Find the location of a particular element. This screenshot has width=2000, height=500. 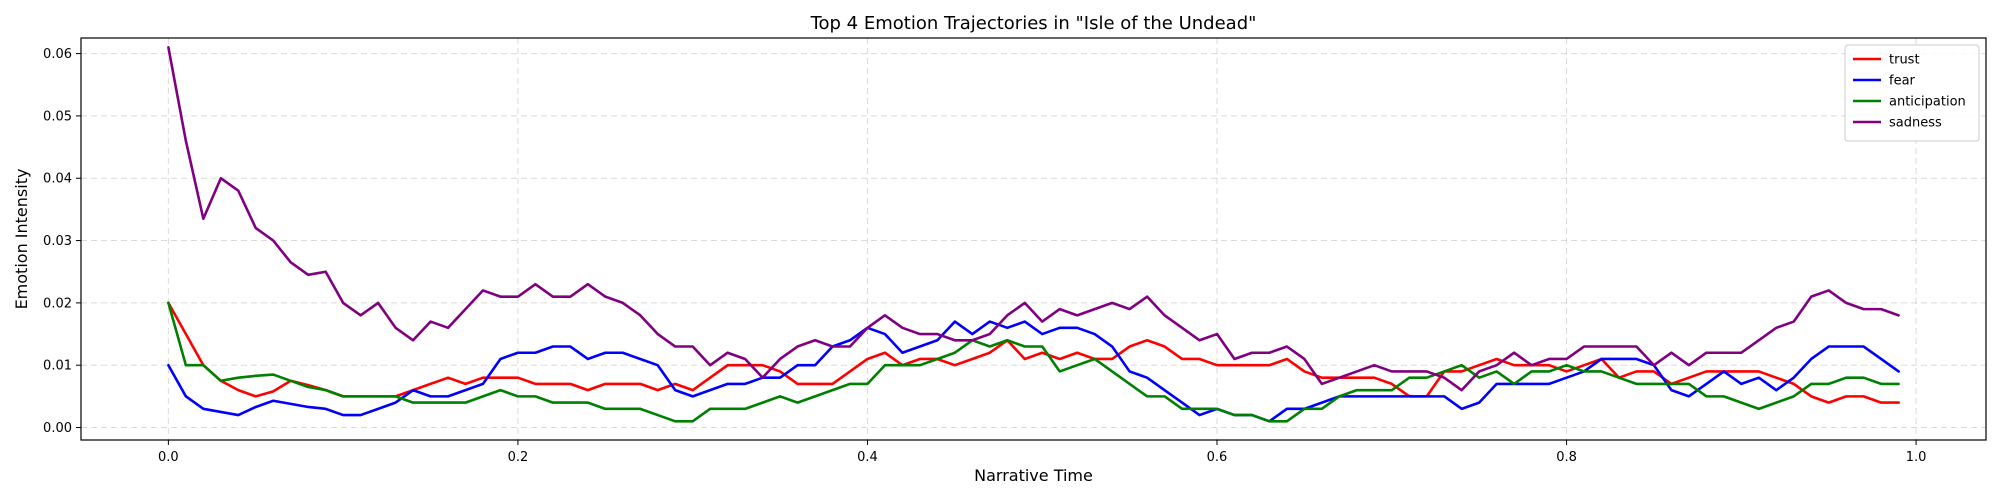

x-tick-label: 0.8 is located at coordinates (1566, 457).